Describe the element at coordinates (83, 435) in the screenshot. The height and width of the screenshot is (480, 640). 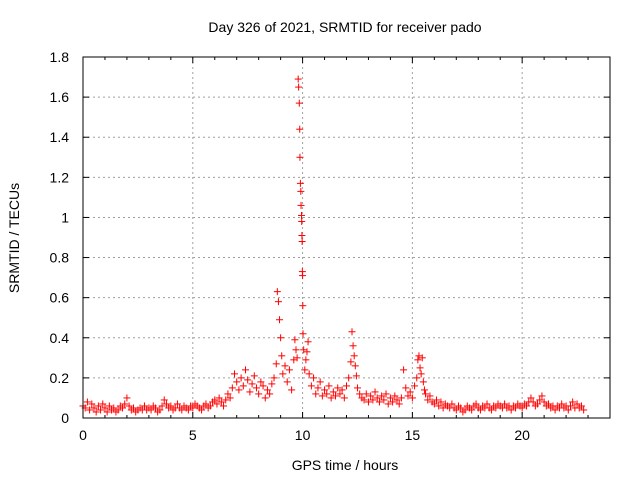
I see `x-tick-label: 0` at that location.